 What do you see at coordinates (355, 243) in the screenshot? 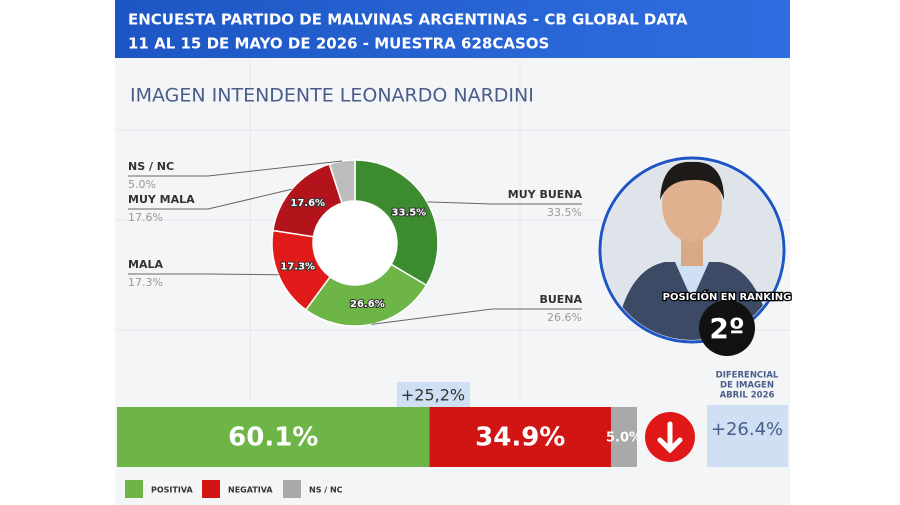
I see `donut-hole` at bounding box center [355, 243].